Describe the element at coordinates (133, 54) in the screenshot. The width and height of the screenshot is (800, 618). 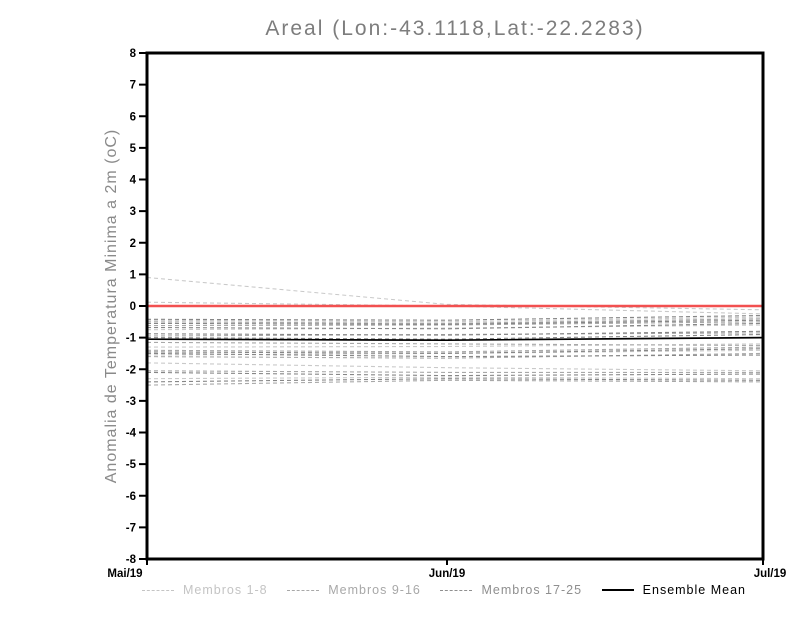
I see `y-tick-label: 8` at that location.